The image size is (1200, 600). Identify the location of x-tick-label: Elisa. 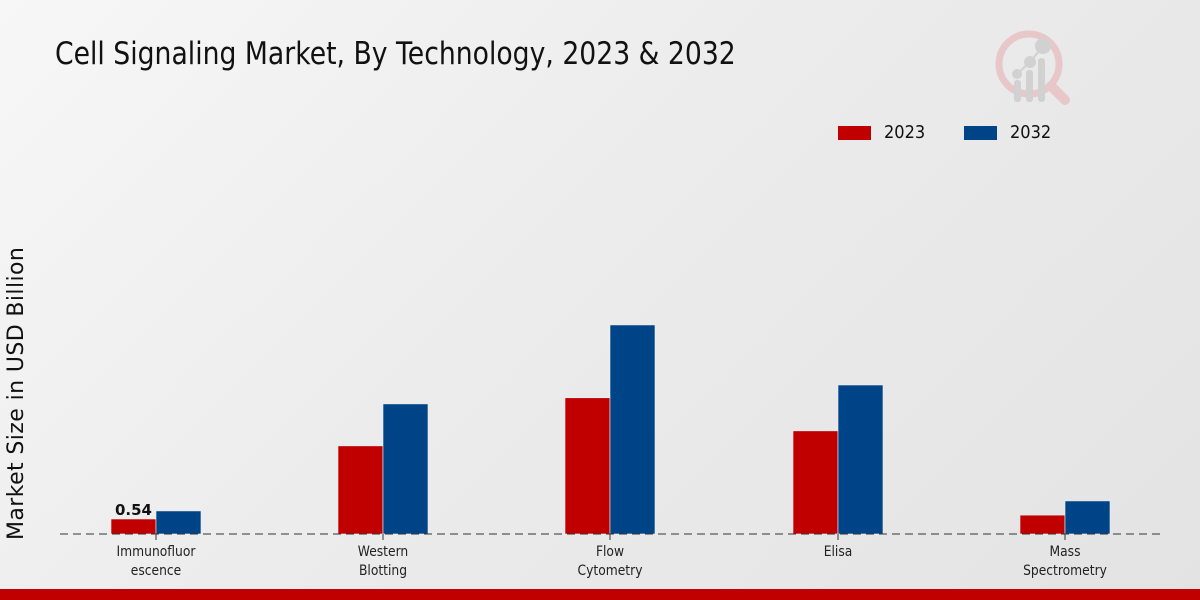
(838, 552).